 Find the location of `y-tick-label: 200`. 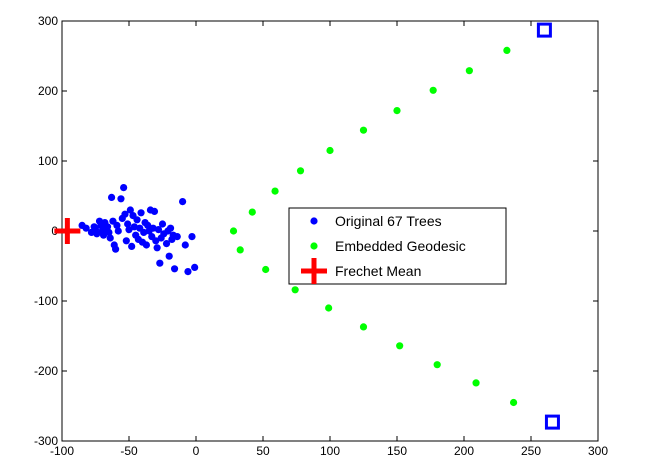

y-tick-label: 200 is located at coordinates (48, 91).